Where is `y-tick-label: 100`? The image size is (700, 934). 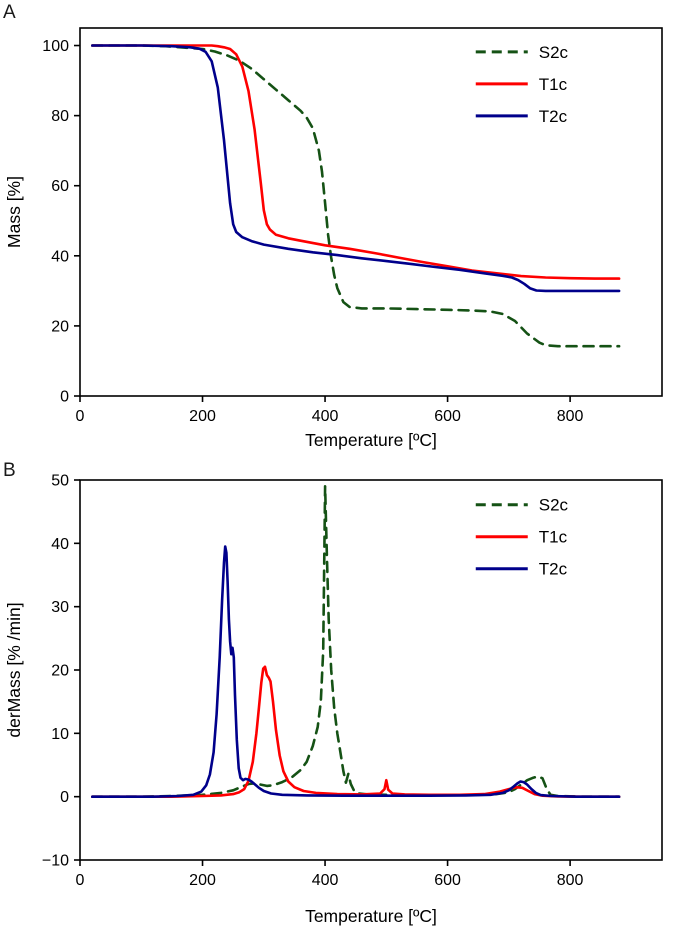
y-tick-label: 100 is located at coordinates (55, 46).